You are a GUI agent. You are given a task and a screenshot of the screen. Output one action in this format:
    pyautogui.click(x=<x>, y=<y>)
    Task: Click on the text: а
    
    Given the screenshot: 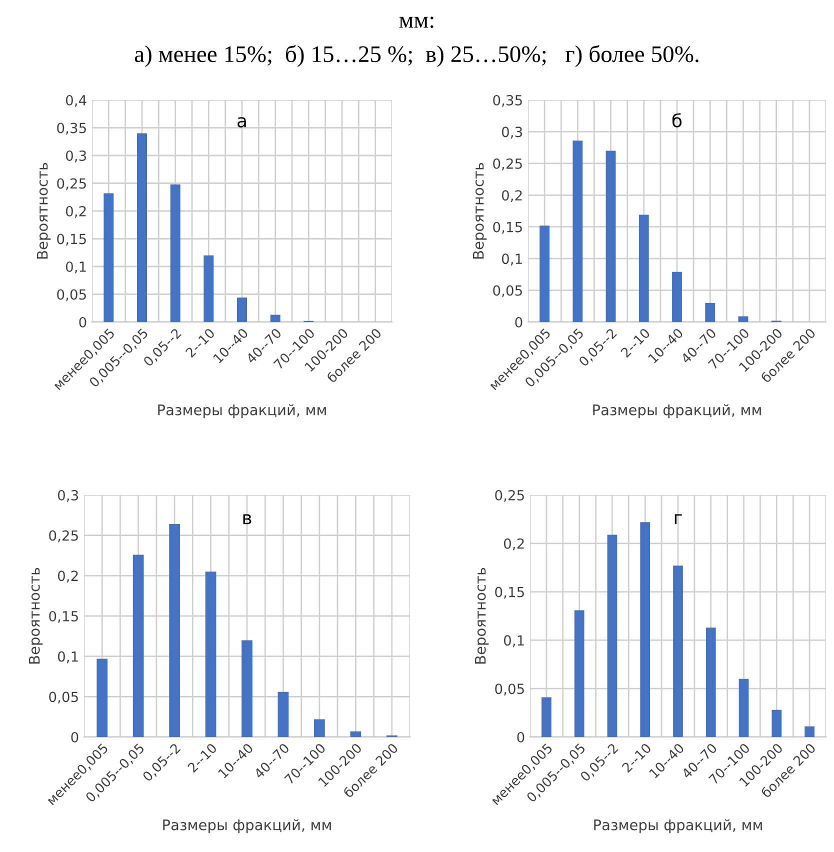 What is the action you would take?
    pyautogui.click(x=242, y=122)
    